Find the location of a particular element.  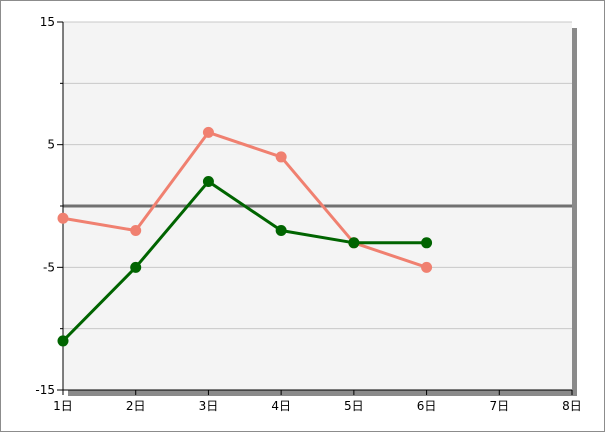

y-tick-label: 15 is located at coordinates (47, 22).